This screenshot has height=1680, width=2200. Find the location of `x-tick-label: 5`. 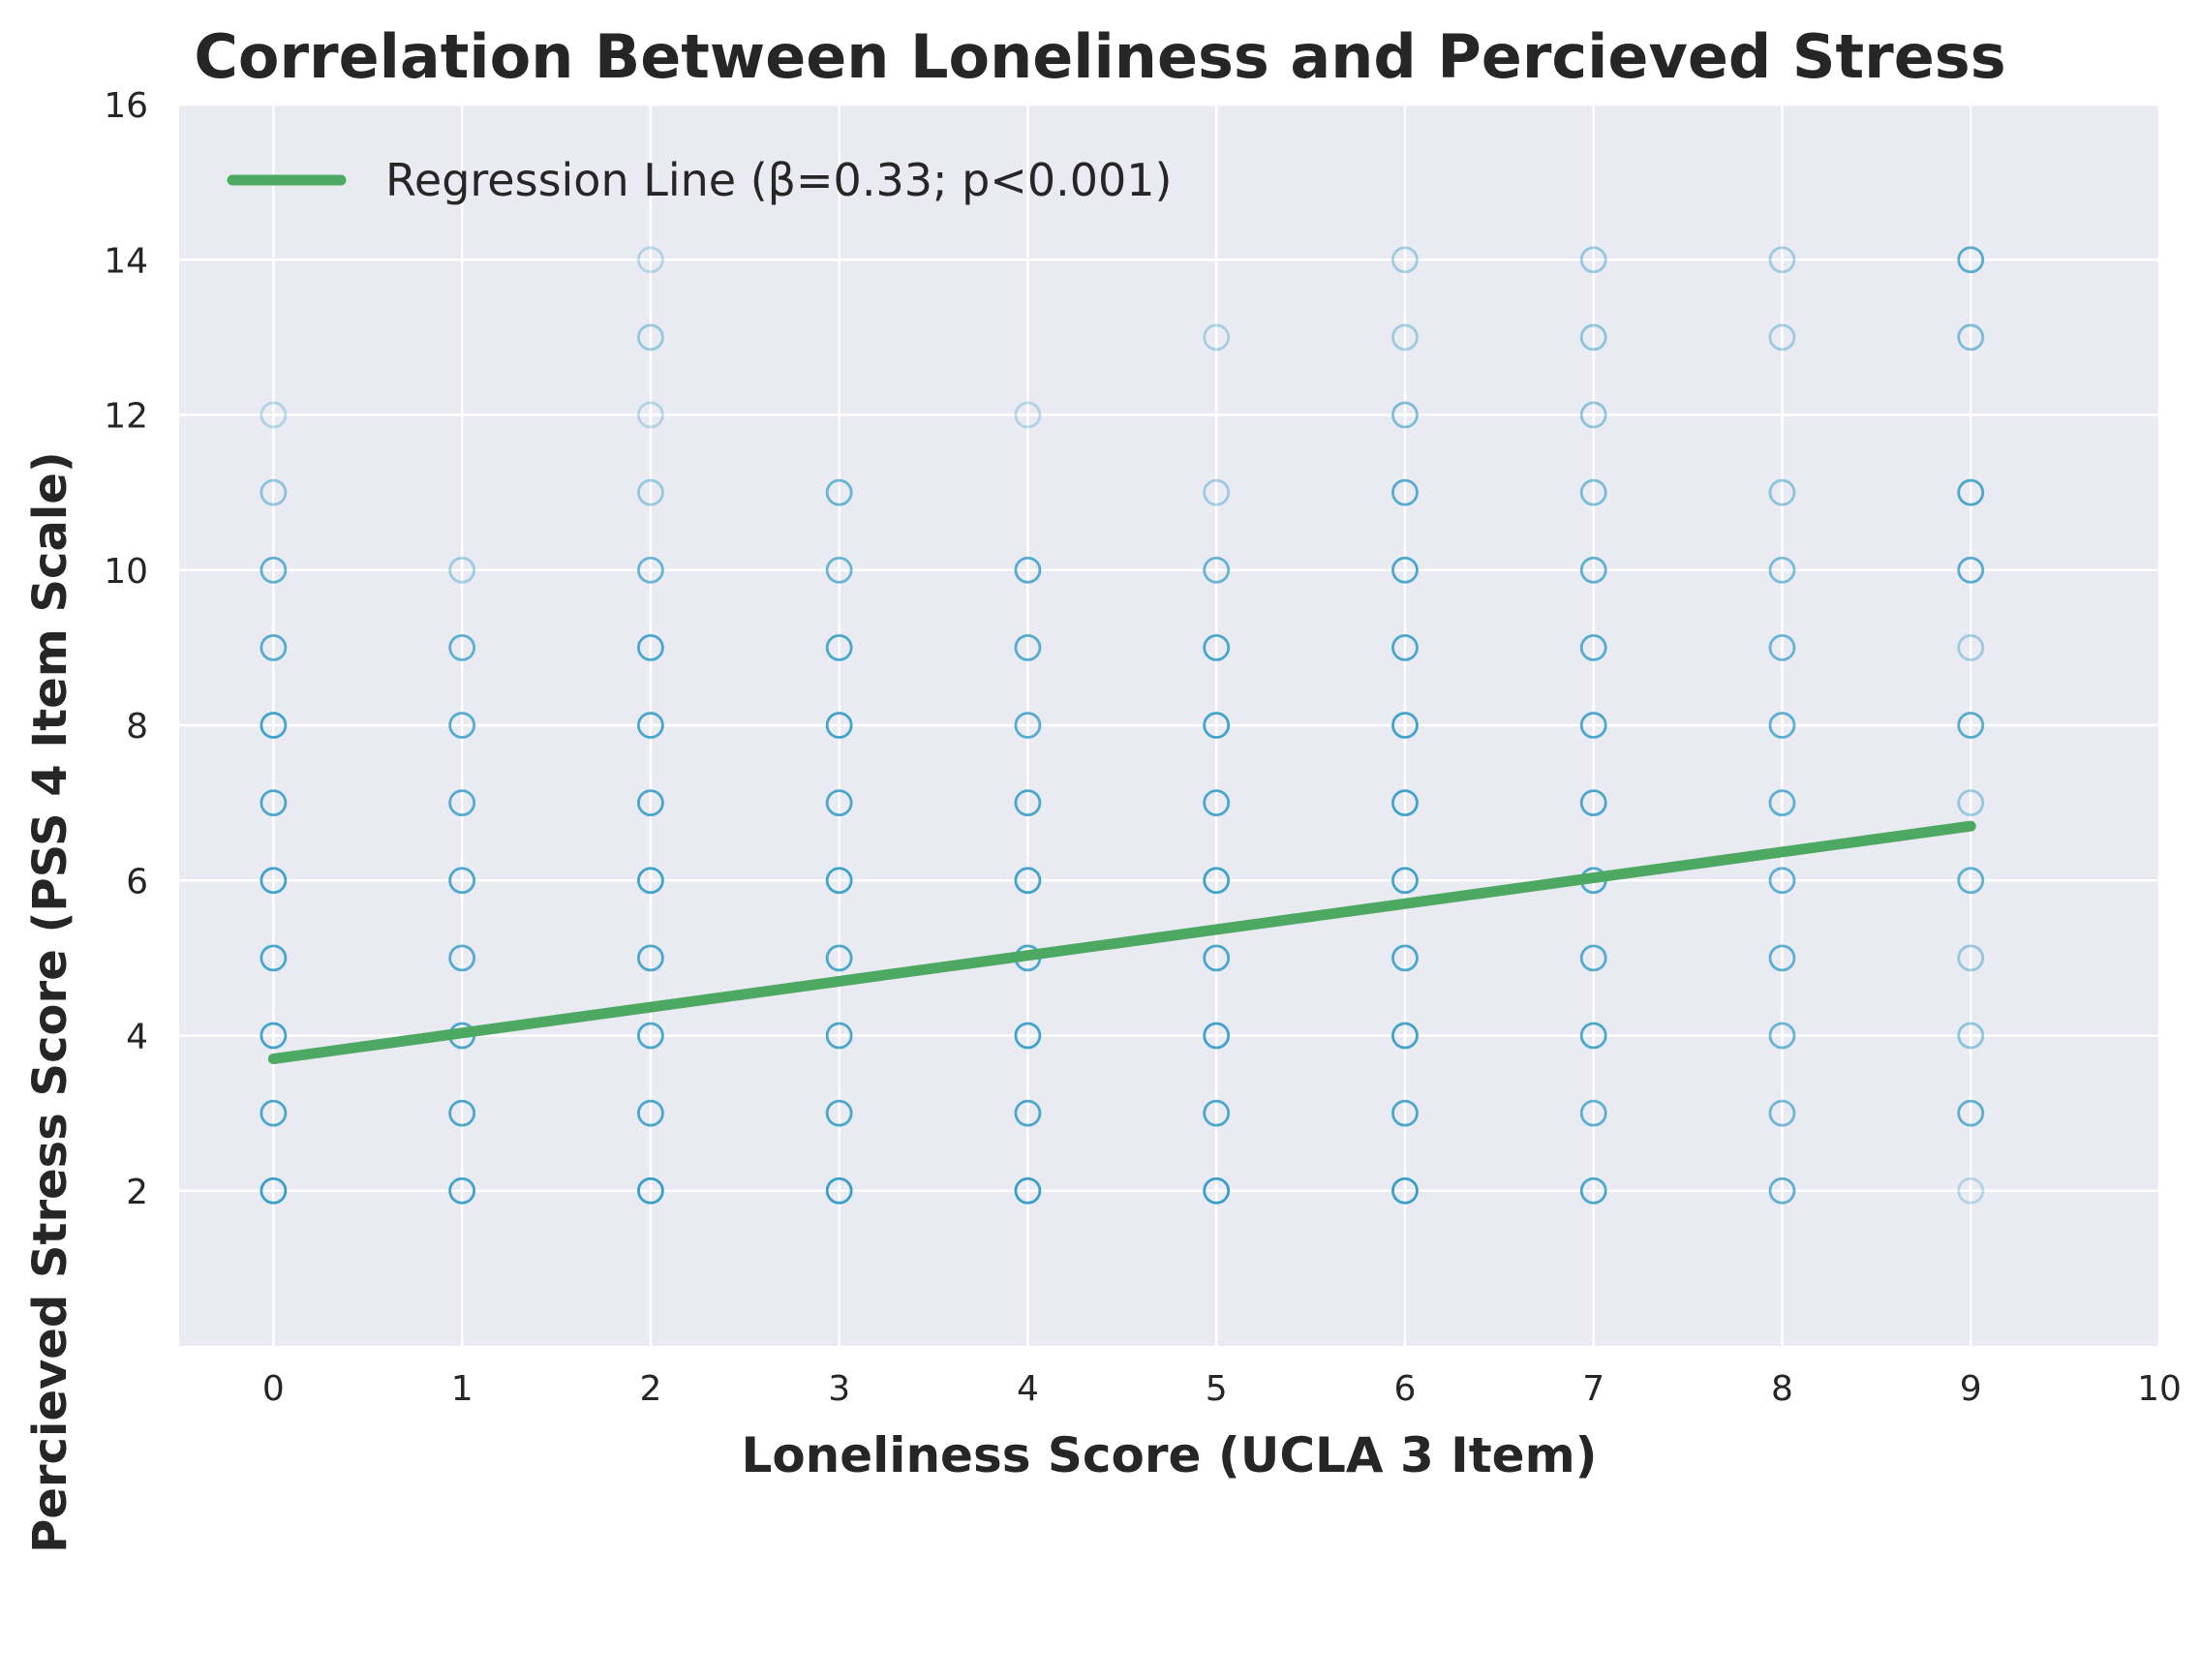

x-tick-label: 5 is located at coordinates (1217, 1389).